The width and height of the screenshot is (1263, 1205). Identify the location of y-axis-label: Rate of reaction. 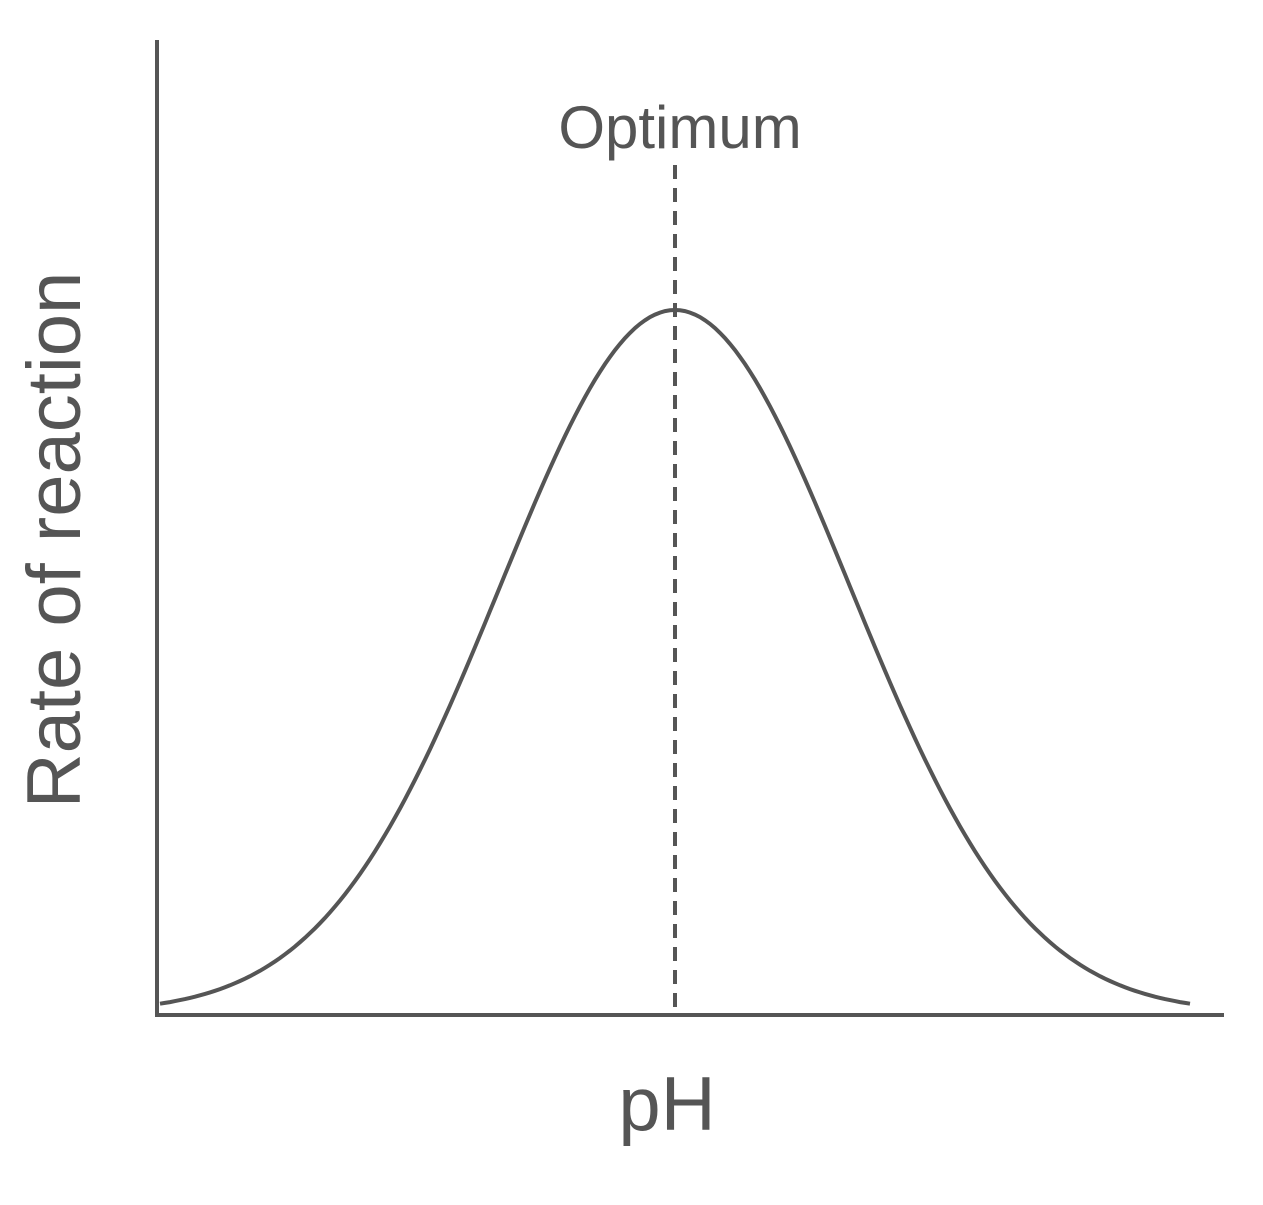
(54, 540).